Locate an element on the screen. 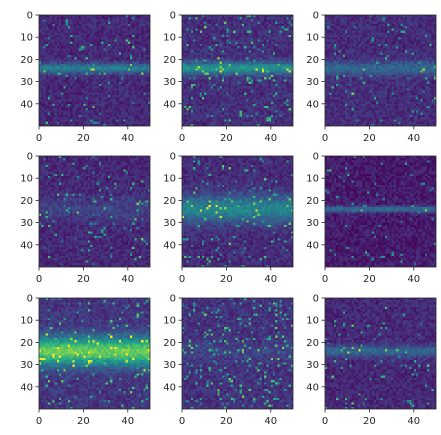 This screenshot has height=435, width=441. y-tick-label-1-0: 0 is located at coordinates (30, 16).